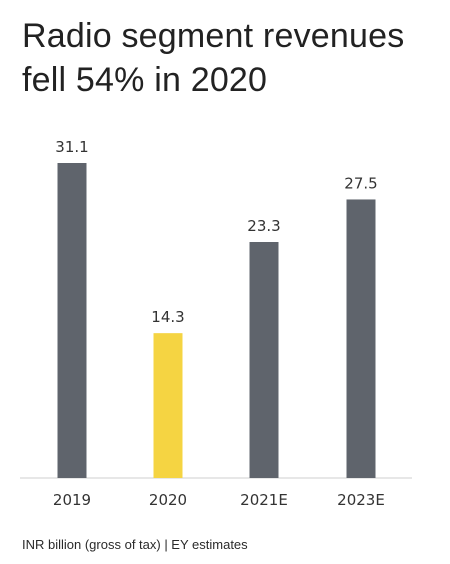 The height and width of the screenshot is (564, 450). I want to click on category-label-2021e: 2021E, so click(264, 500).